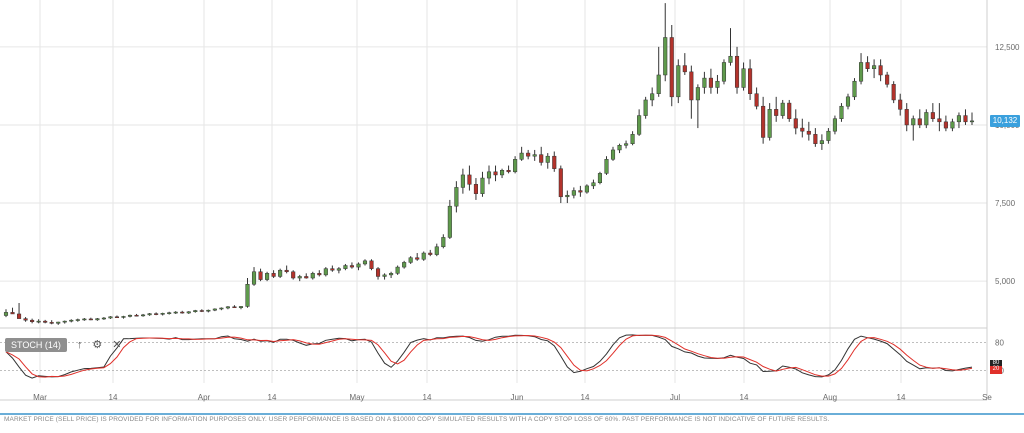 This screenshot has height=433, width=1024. Describe the element at coordinates (40, 397) in the screenshot. I see `time-tick-label: Mar` at that location.